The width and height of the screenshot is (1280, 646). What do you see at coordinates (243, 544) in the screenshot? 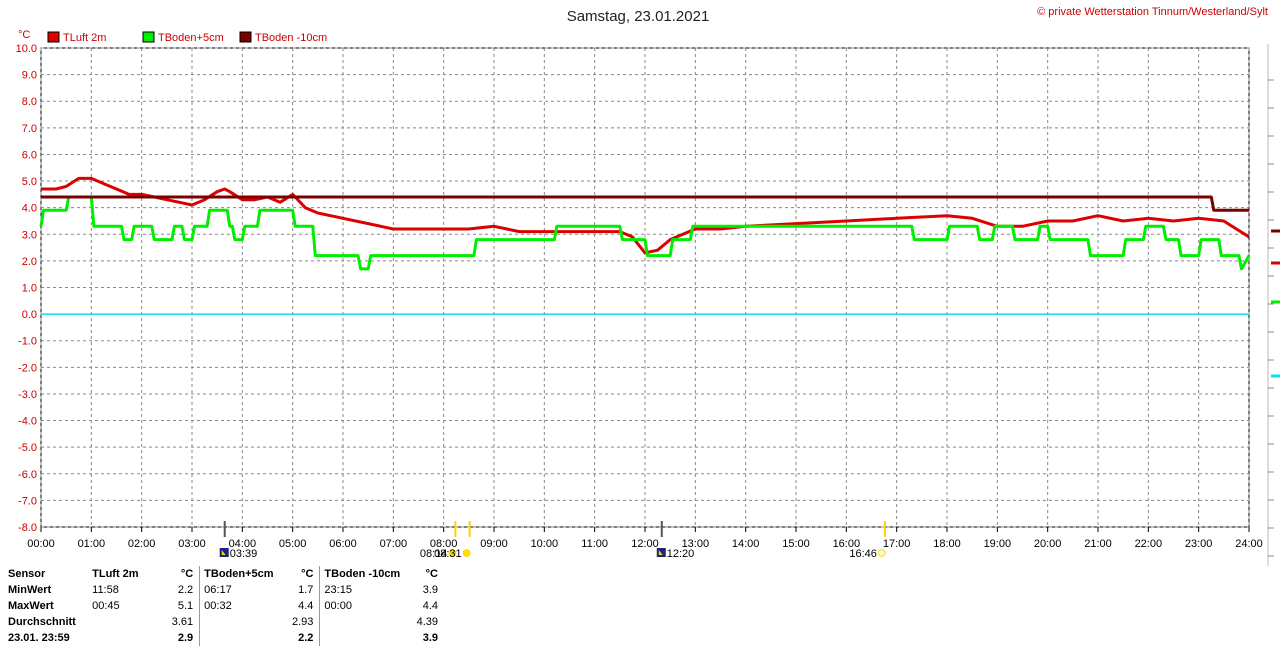
I see `x-tick-label: 04:00` at bounding box center [243, 544].